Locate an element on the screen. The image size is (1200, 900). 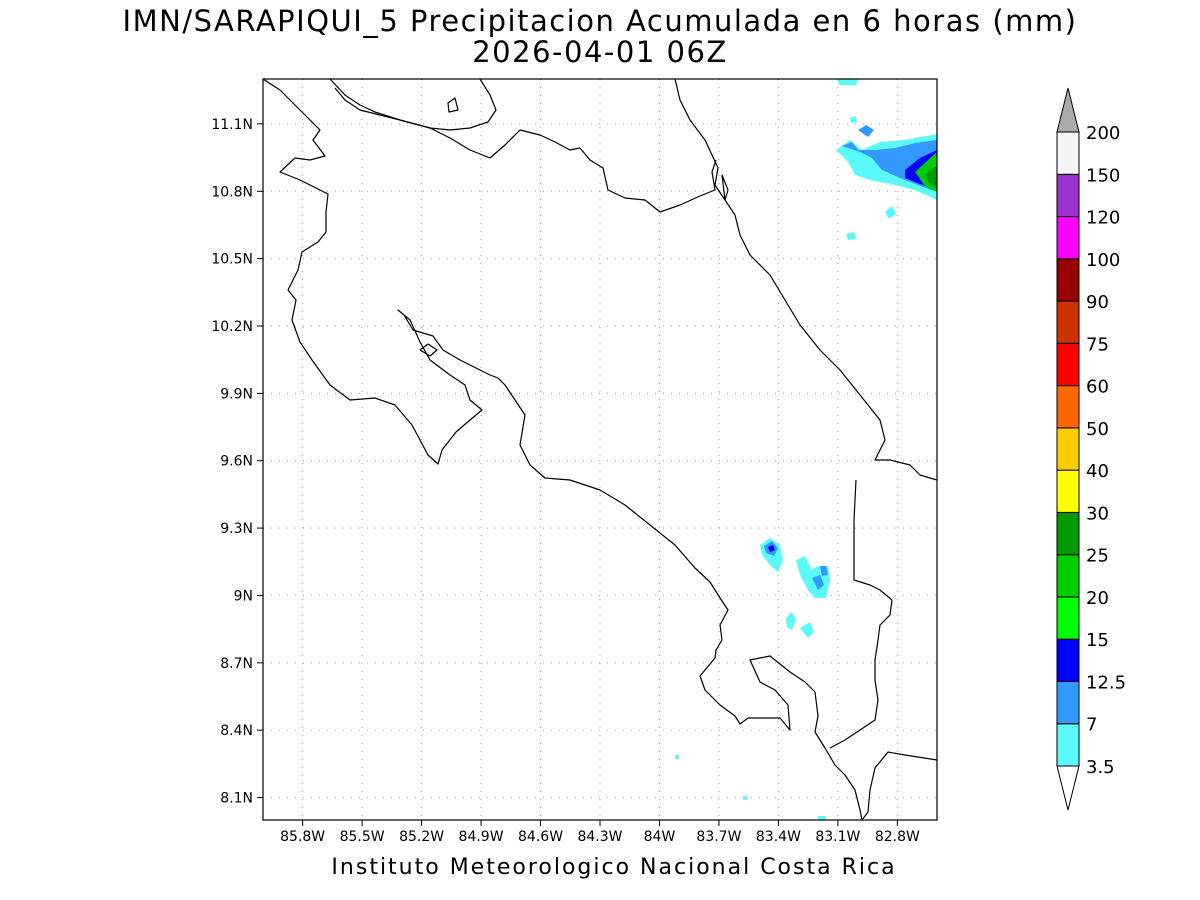
colorbar-level-label: 200 is located at coordinates (1103, 133).